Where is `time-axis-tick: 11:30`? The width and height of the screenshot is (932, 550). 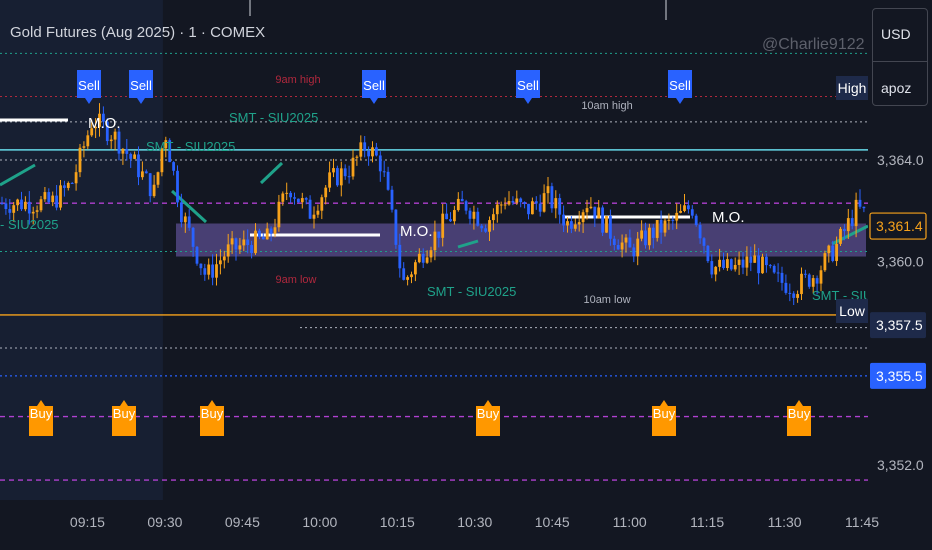
time-axis-tick: 11:30 is located at coordinates (785, 522).